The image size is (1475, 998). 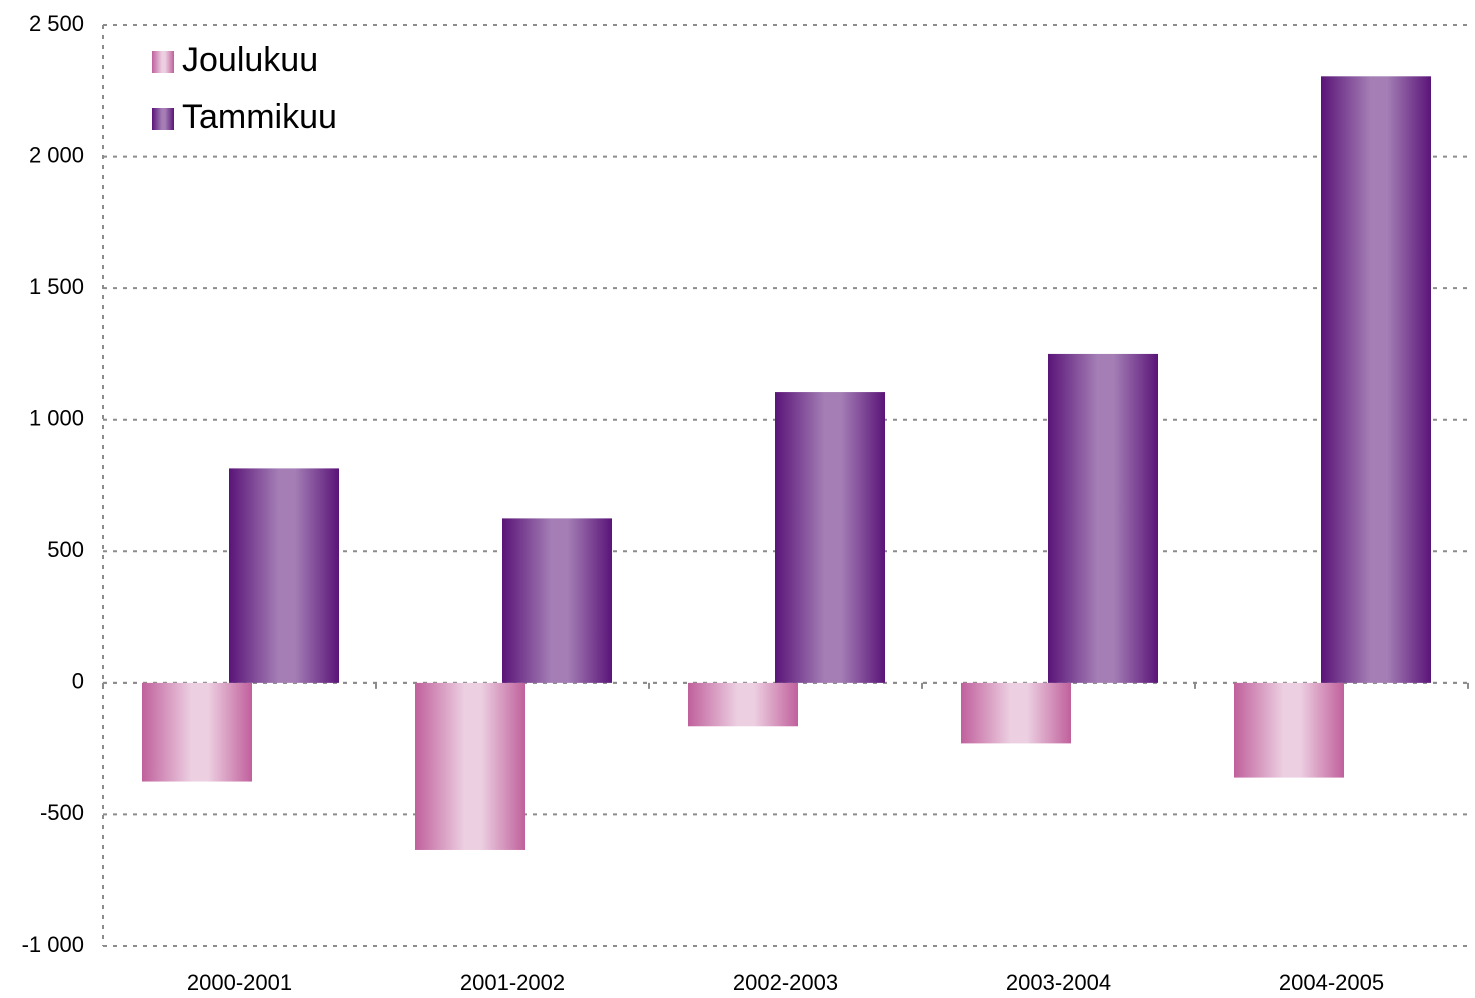 What do you see at coordinates (56, 418) in the screenshot?
I see `y-tick-label: 1 000` at bounding box center [56, 418].